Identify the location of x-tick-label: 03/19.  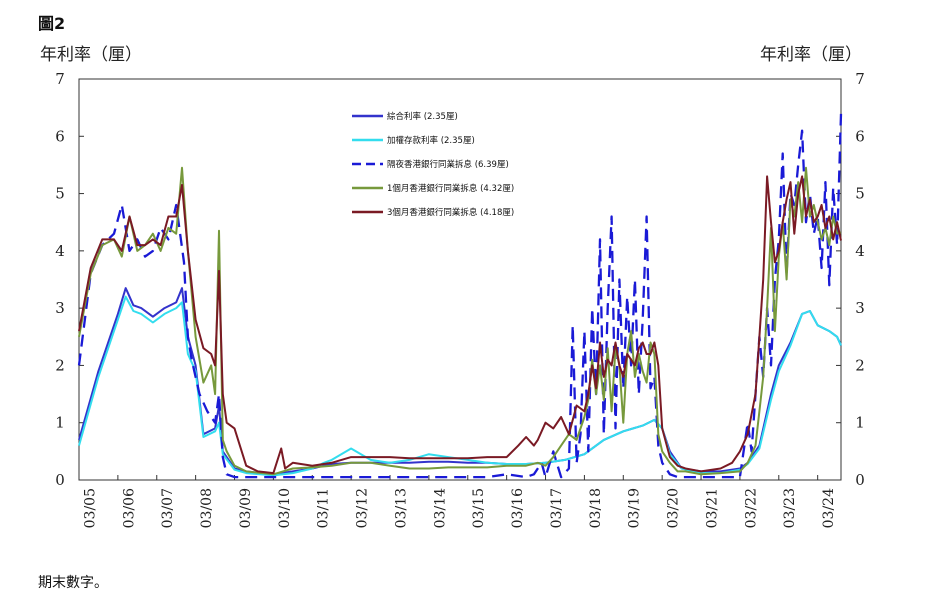
(635, 508).